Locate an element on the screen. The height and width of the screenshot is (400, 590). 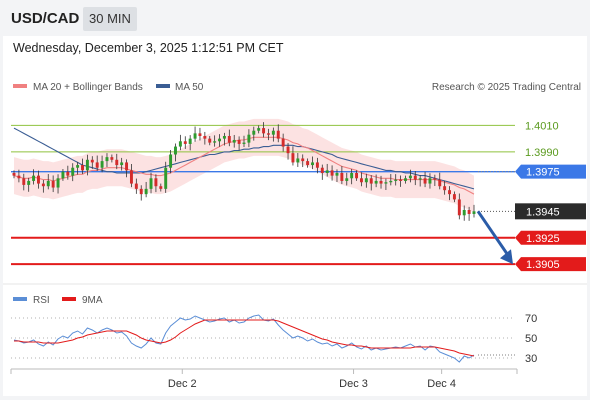
support-label: 1.3925 is located at coordinates (543, 239).